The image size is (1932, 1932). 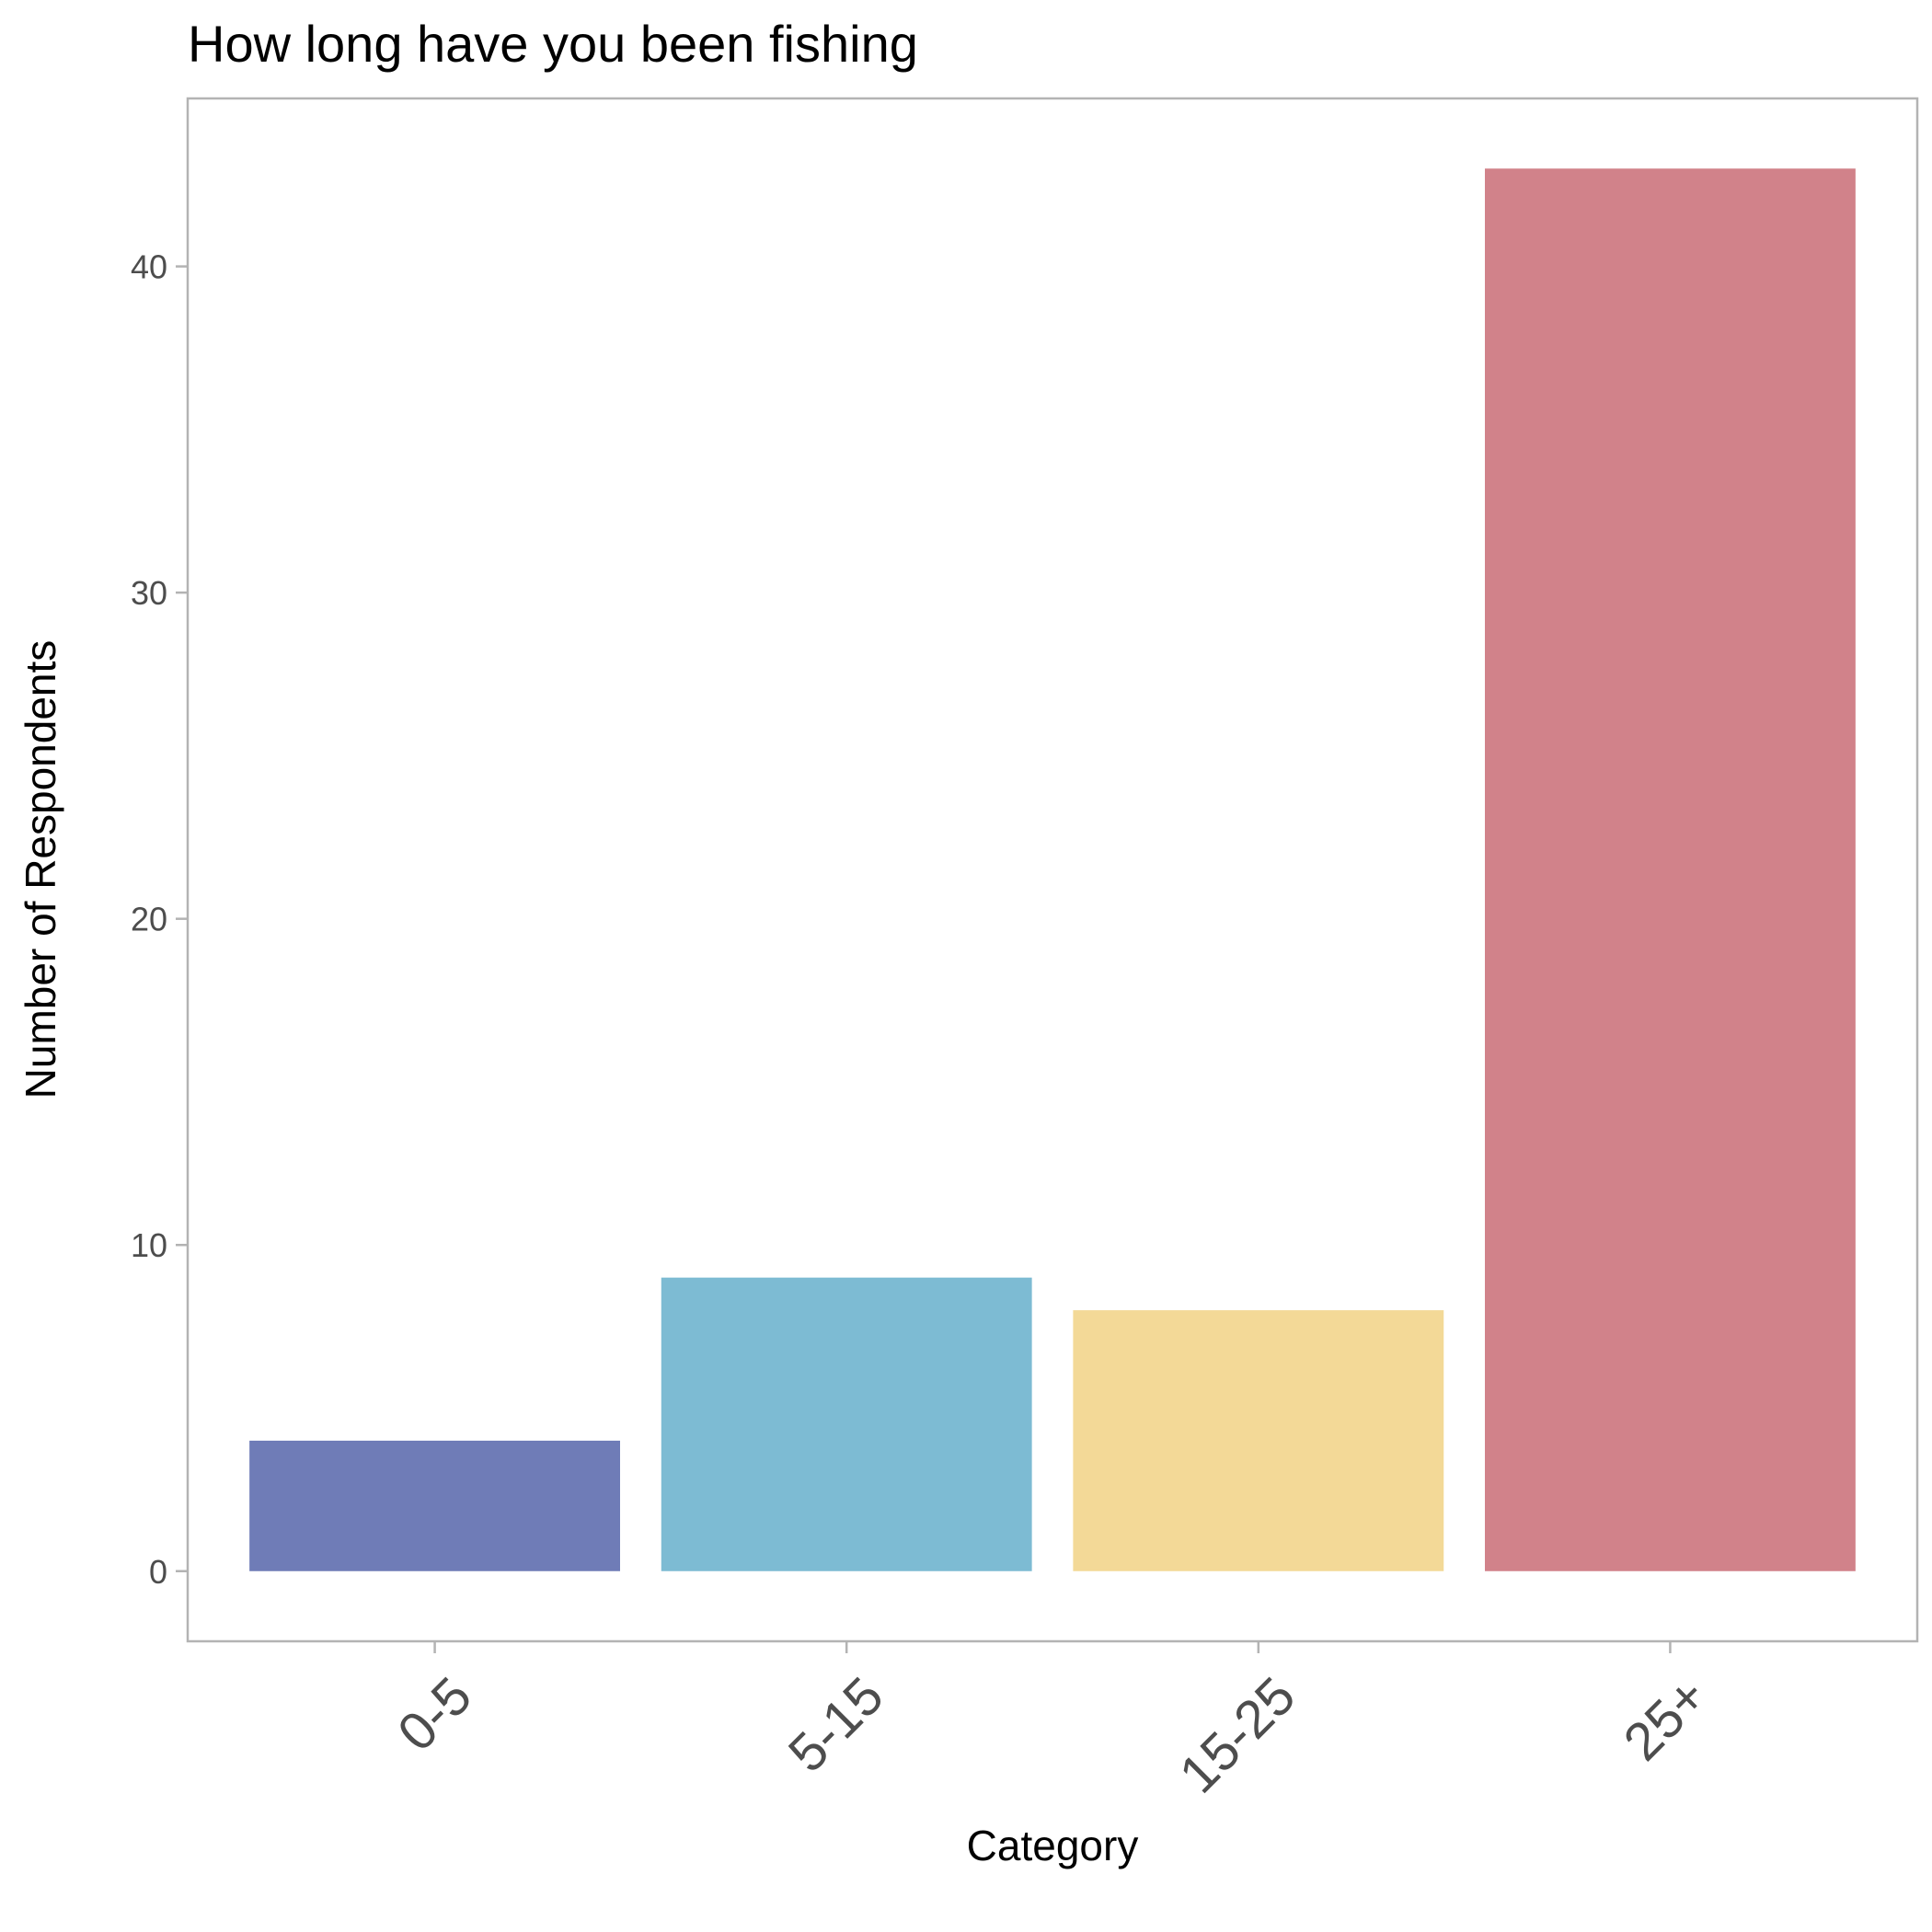 What do you see at coordinates (836, 1725) in the screenshot?
I see `x-tick-label: 5-15` at bounding box center [836, 1725].